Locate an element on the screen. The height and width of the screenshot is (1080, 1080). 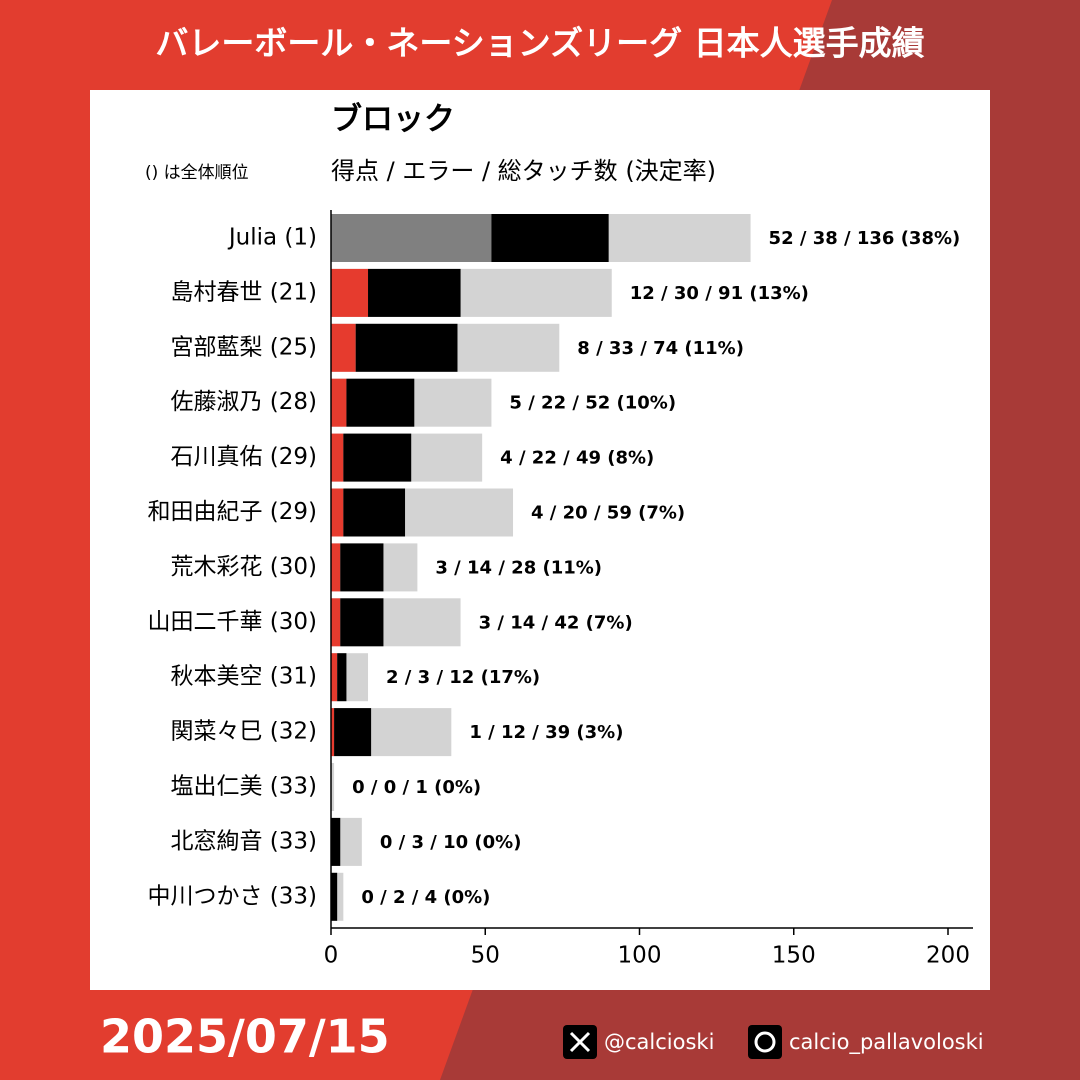
chart-subtitle: 得点 / エラー / 総タッチ数 (決定率) is located at coordinates (523, 171).